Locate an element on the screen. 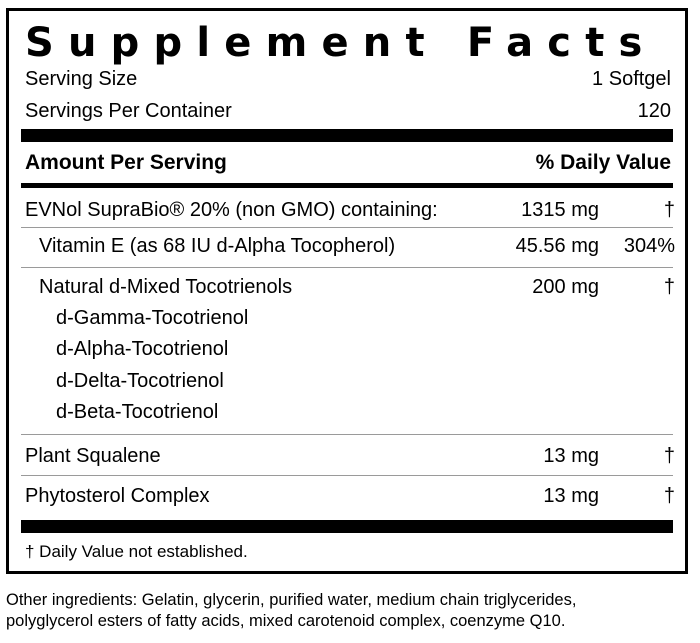  ingredient-name: Vitamin E (as 68 IU d-Alpha Tocopherol) is located at coordinates (217, 246).